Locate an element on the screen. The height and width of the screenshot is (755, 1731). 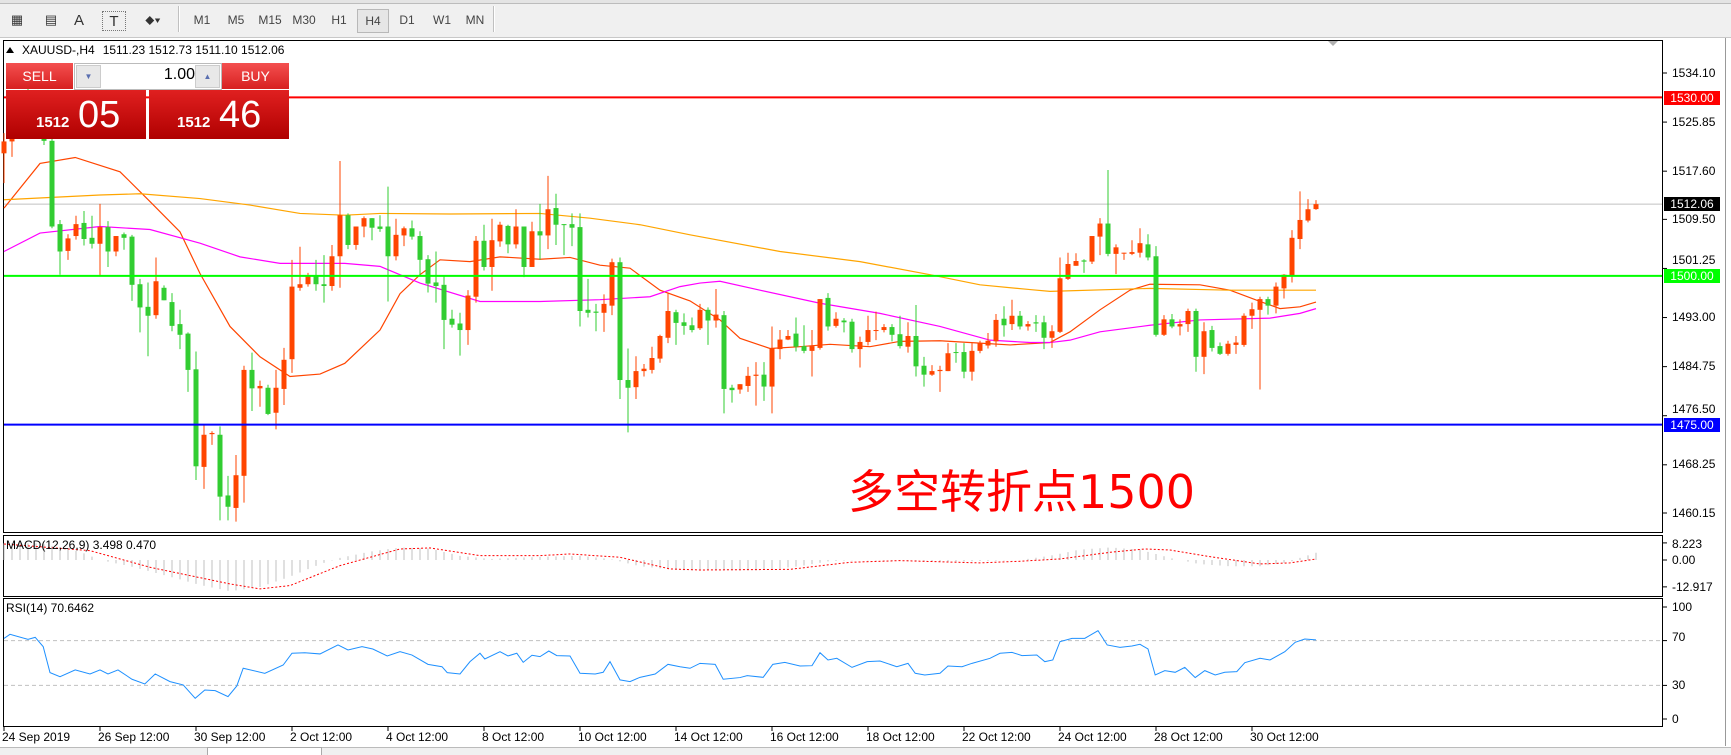
price-tick: 1468.25 is located at coordinates (1694, 464).